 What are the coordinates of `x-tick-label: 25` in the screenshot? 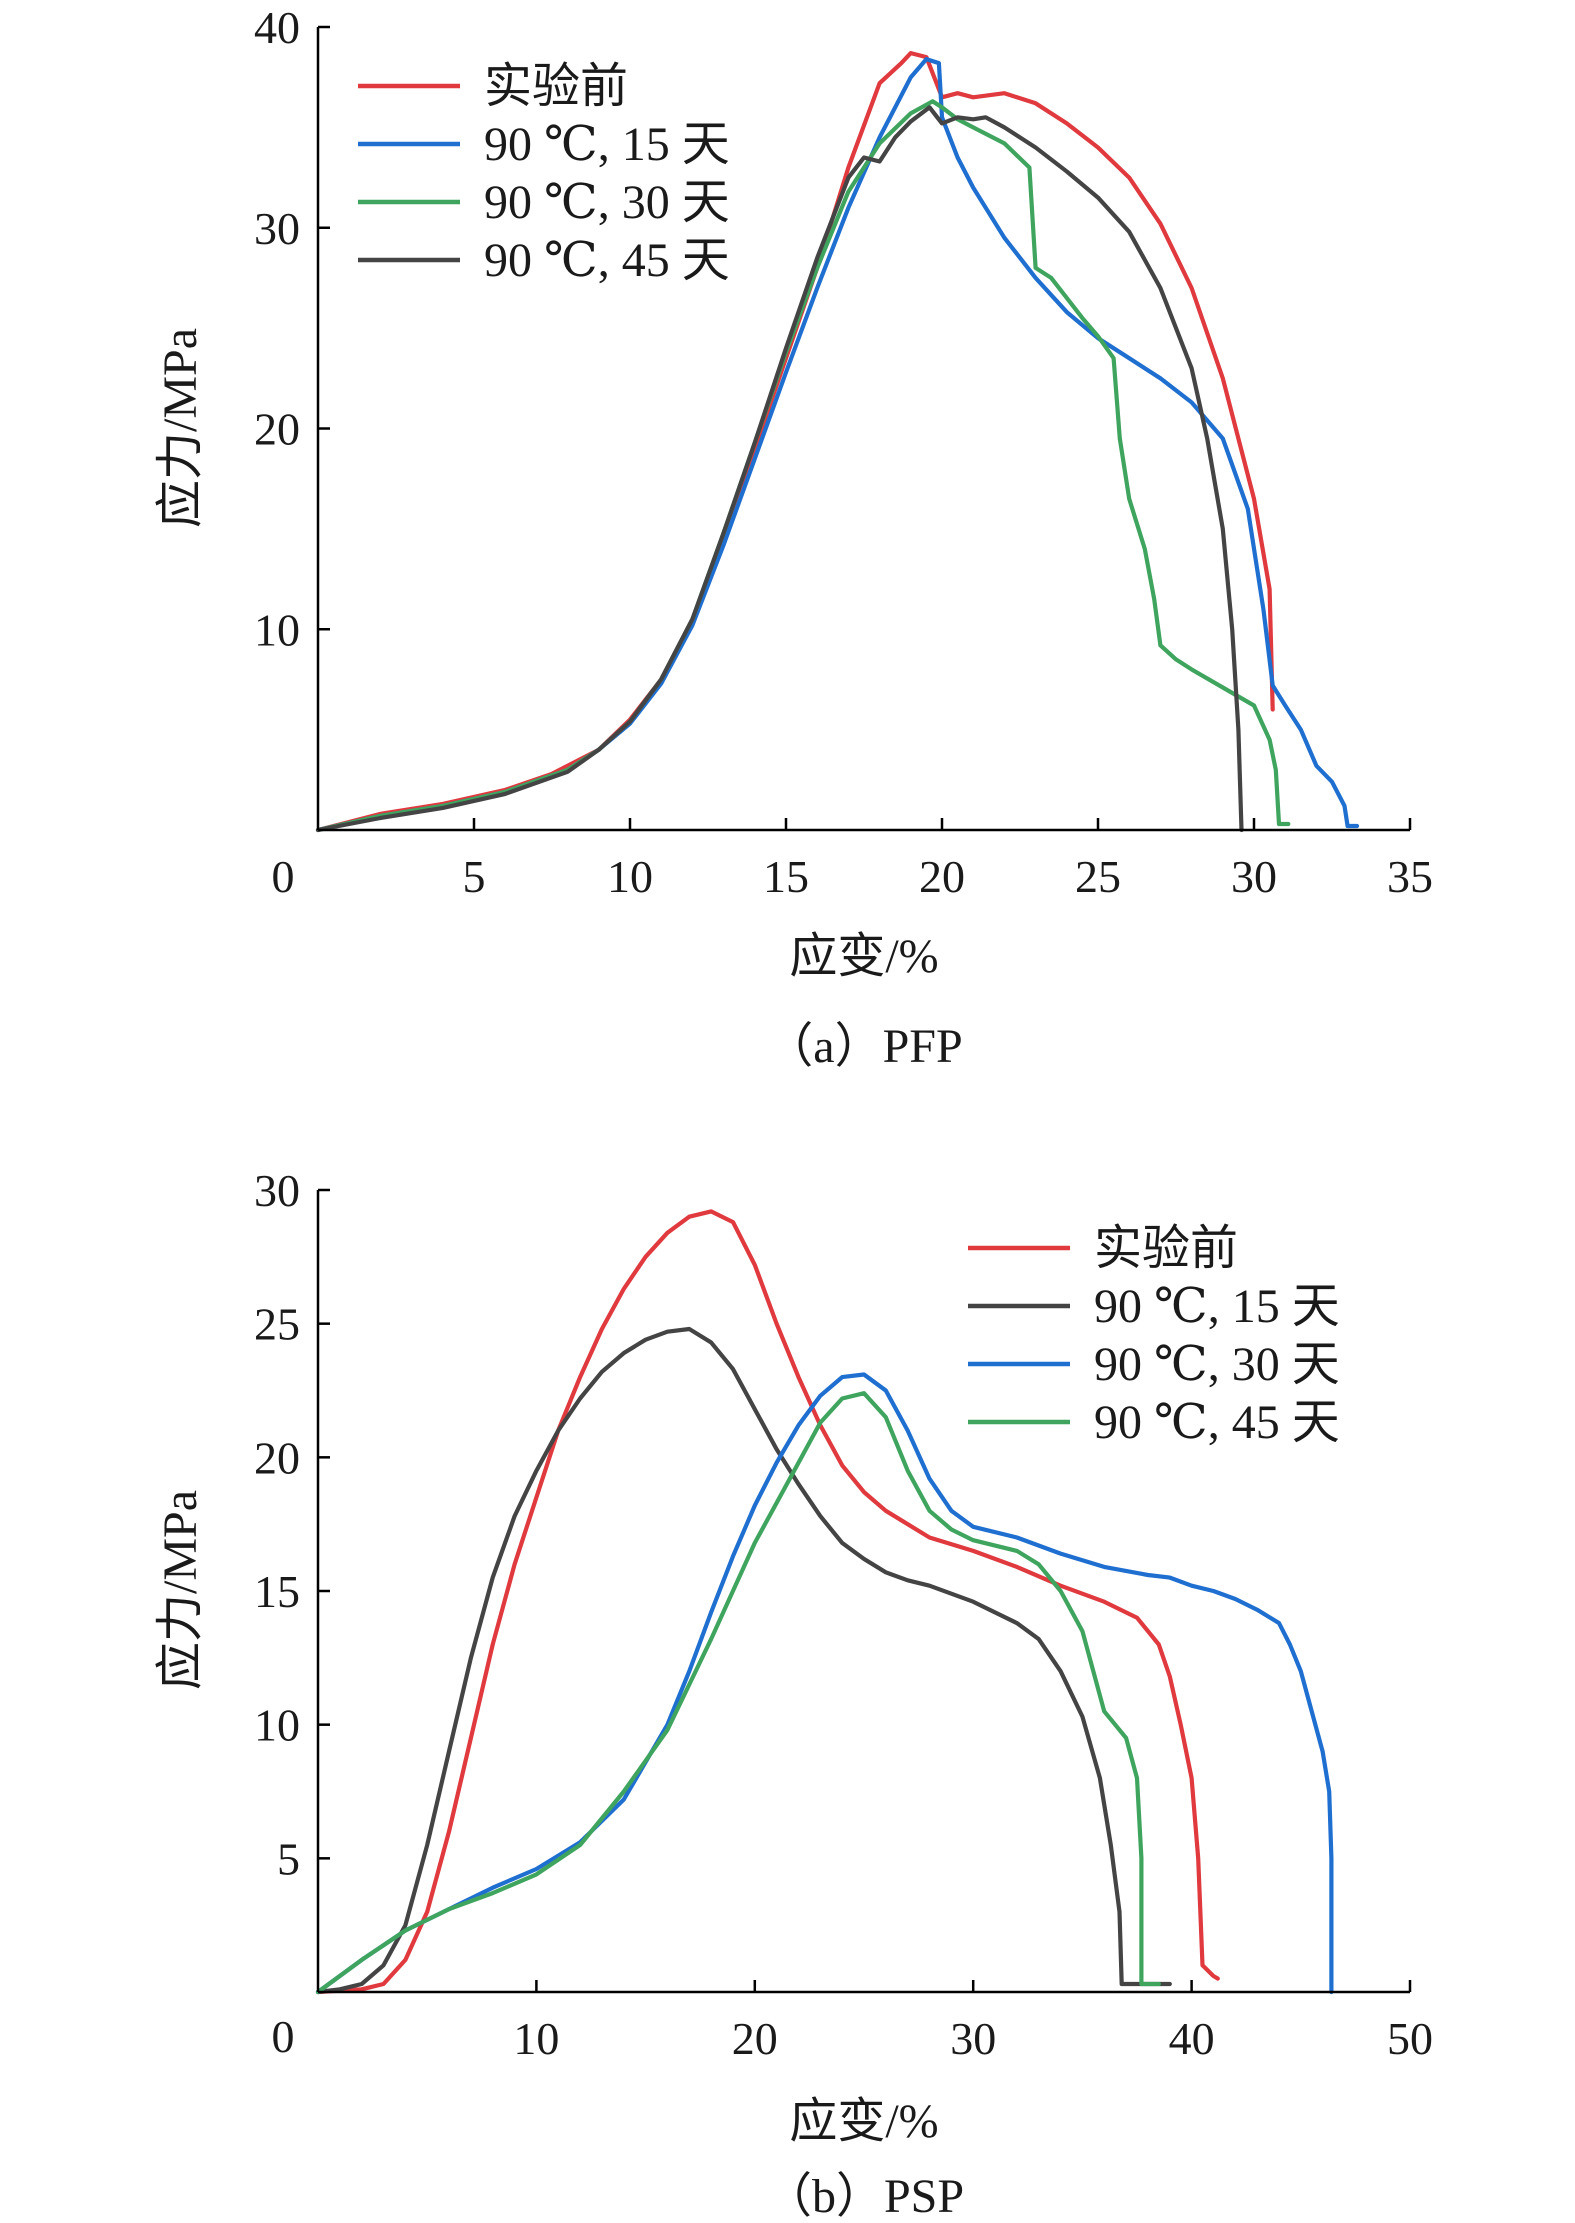 It's located at (1098, 876).